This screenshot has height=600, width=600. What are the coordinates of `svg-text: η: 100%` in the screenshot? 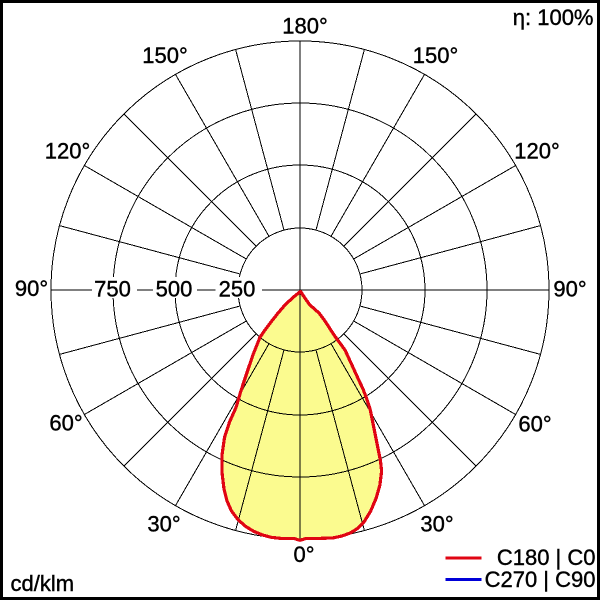 It's located at (553, 17).